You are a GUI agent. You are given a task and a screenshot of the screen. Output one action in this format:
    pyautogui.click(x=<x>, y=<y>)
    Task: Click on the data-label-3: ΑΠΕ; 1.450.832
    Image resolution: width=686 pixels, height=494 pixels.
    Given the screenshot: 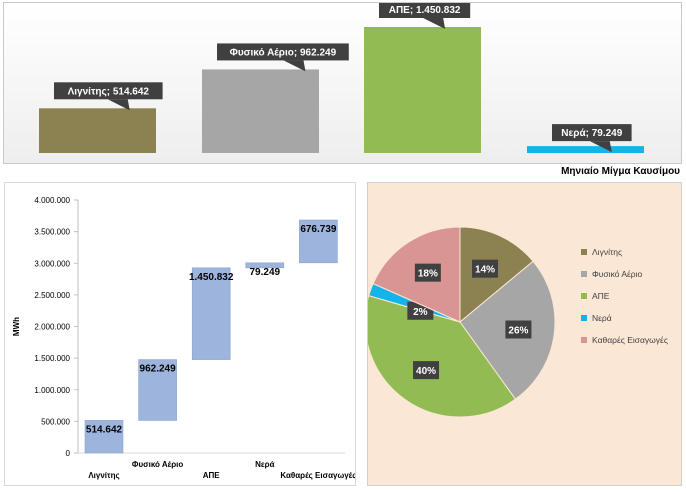 What is the action you would take?
    pyautogui.click(x=425, y=10)
    